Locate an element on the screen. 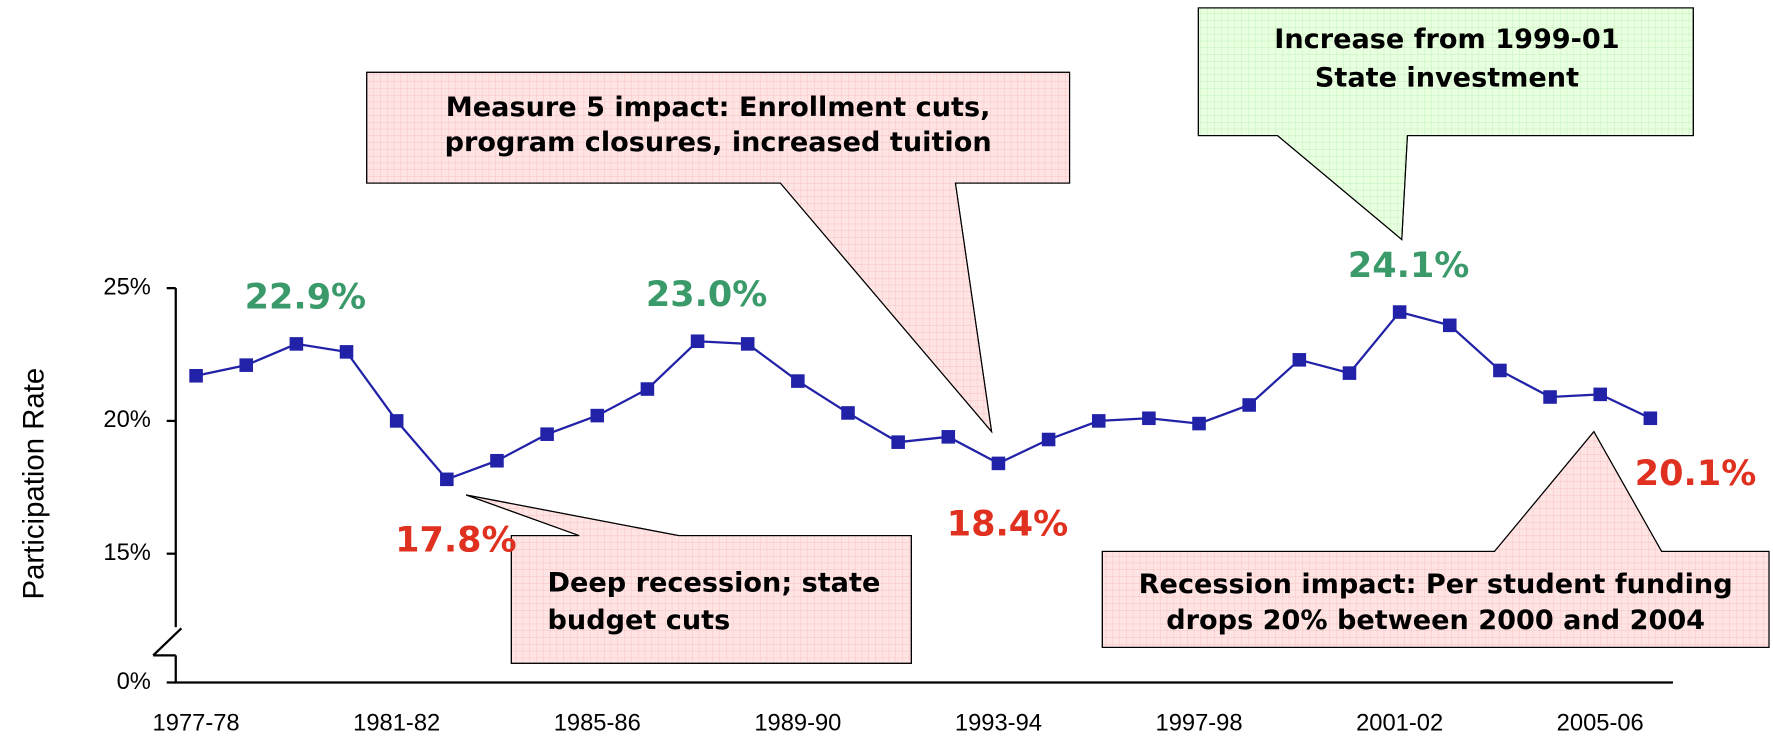 This screenshot has height=739, width=1773. callout-text: Increase from 1999-01 is located at coordinates (1446, 39).